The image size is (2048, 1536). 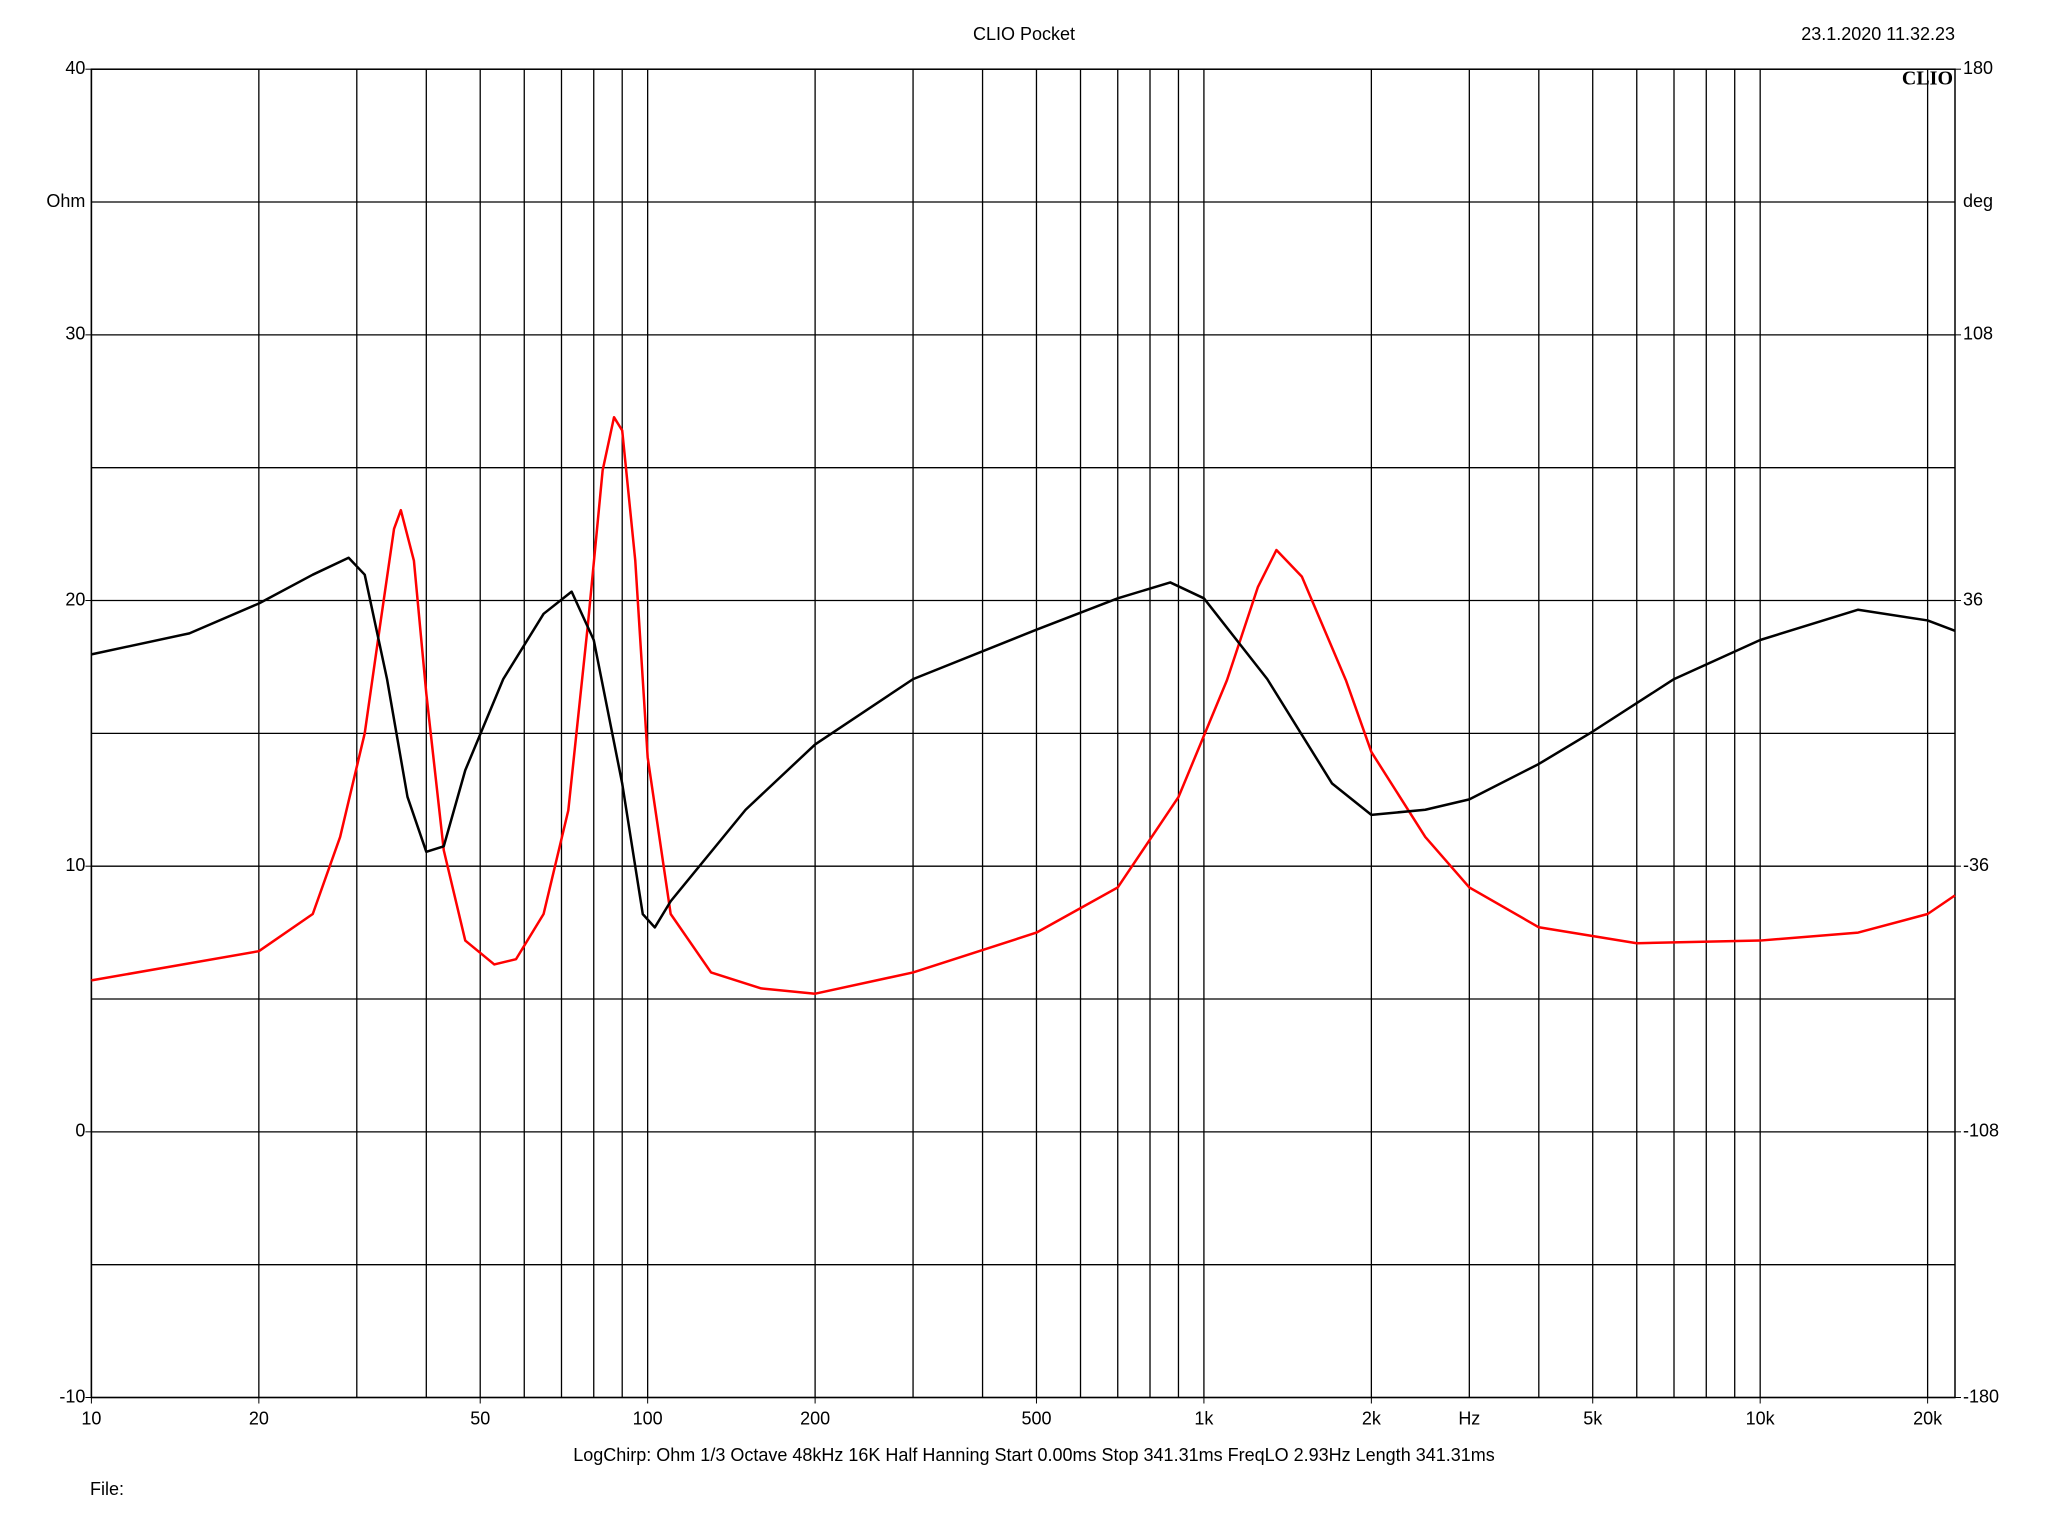 I want to click on x-tick-label: 1k, so click(x=1204, y=1418).